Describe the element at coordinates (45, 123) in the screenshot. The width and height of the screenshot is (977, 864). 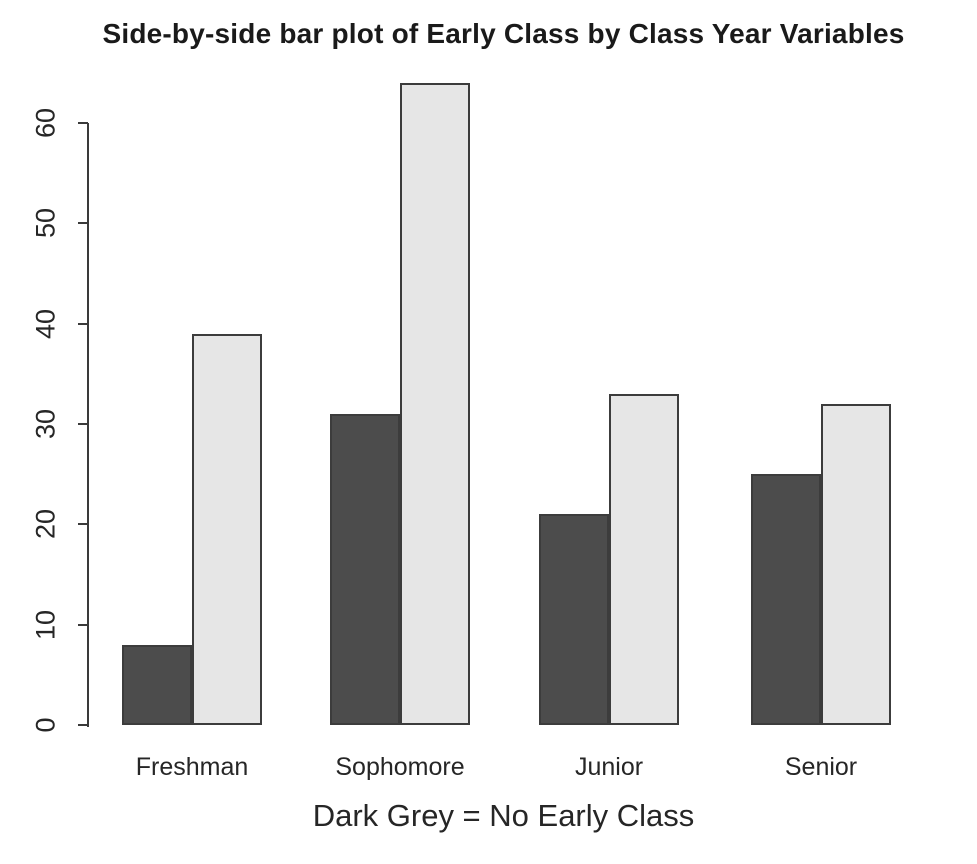
I see `y-axis-tick-label-60: 60` at that location.